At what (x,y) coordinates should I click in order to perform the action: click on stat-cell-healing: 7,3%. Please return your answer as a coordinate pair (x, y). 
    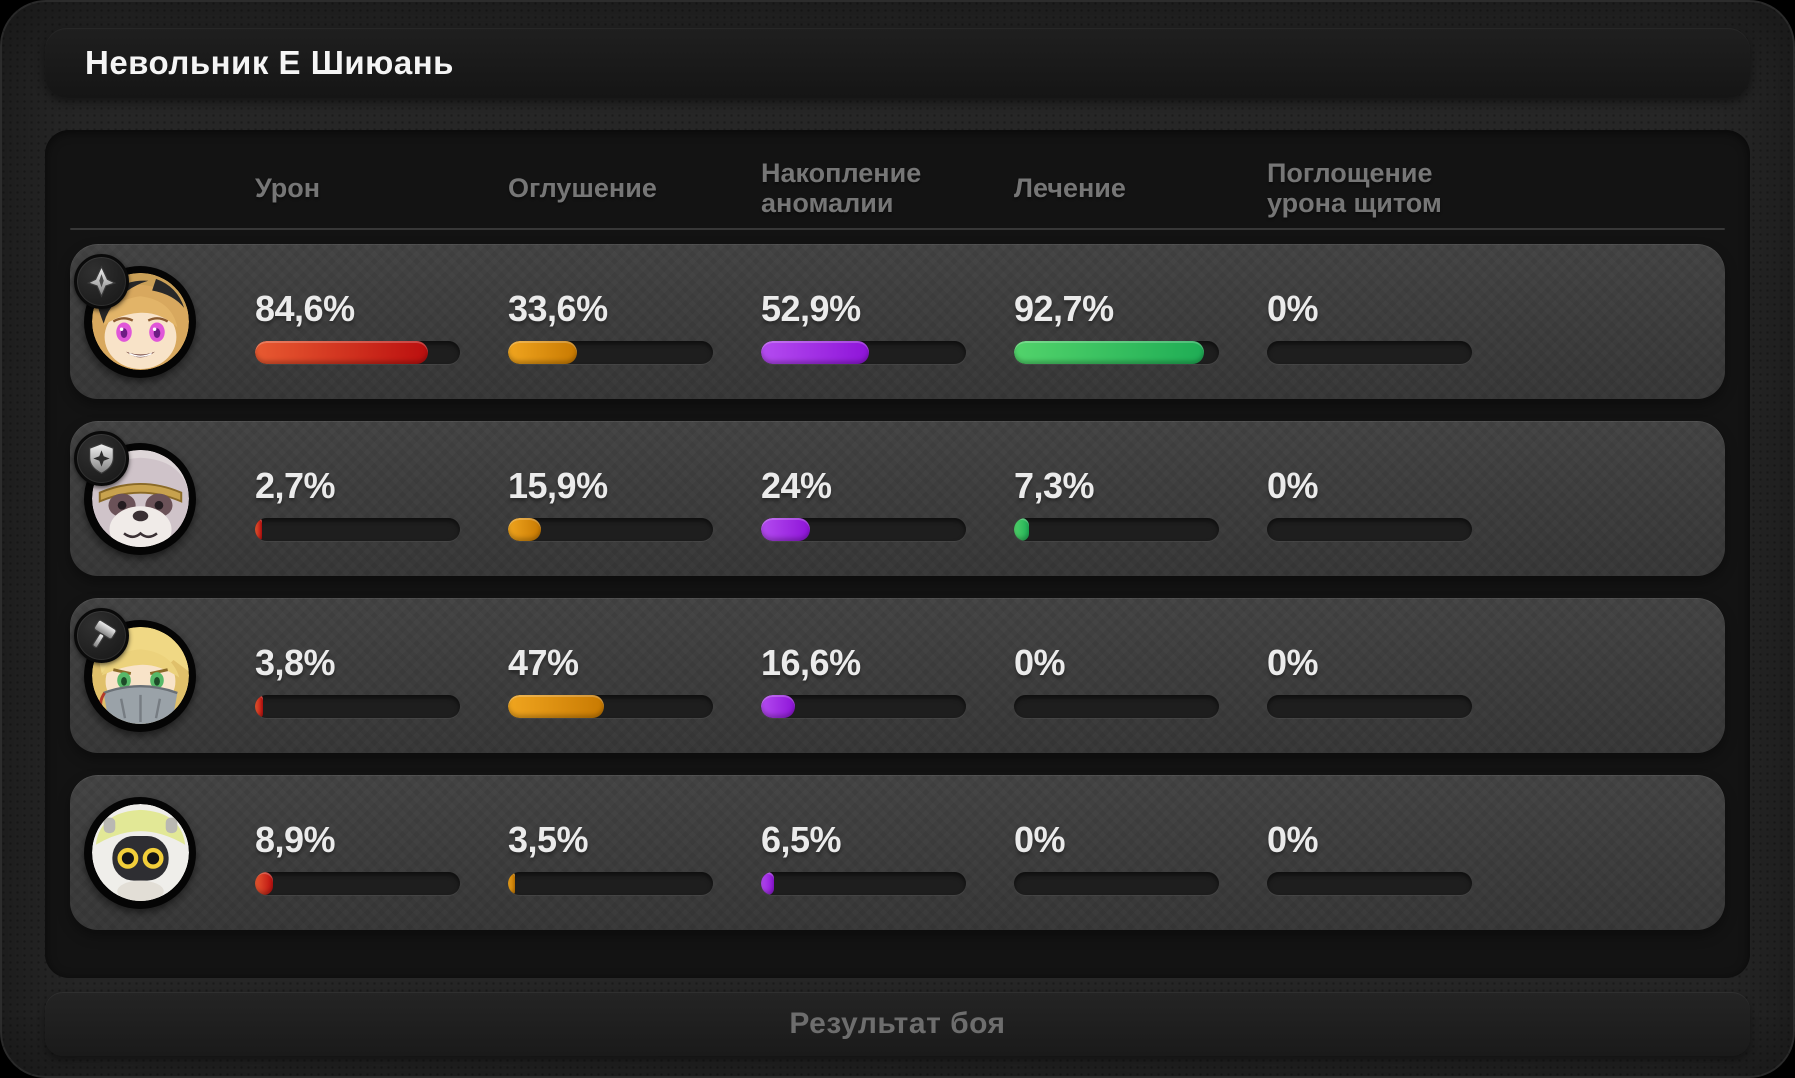
    Looking at the image, I should click on (1140, 499).